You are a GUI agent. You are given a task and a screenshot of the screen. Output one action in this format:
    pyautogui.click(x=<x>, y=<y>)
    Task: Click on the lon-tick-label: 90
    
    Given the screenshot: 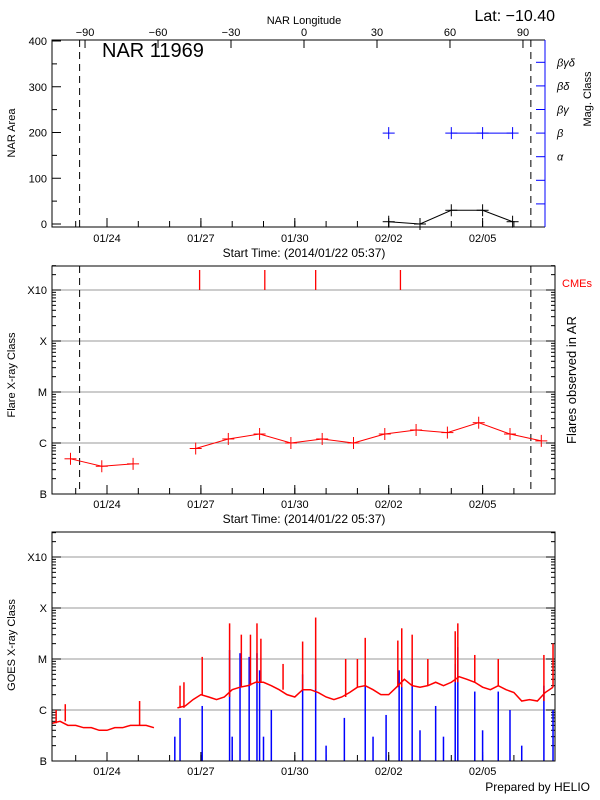 What is the action you would take?
    pyautogui.click(x=523, y=33)
    